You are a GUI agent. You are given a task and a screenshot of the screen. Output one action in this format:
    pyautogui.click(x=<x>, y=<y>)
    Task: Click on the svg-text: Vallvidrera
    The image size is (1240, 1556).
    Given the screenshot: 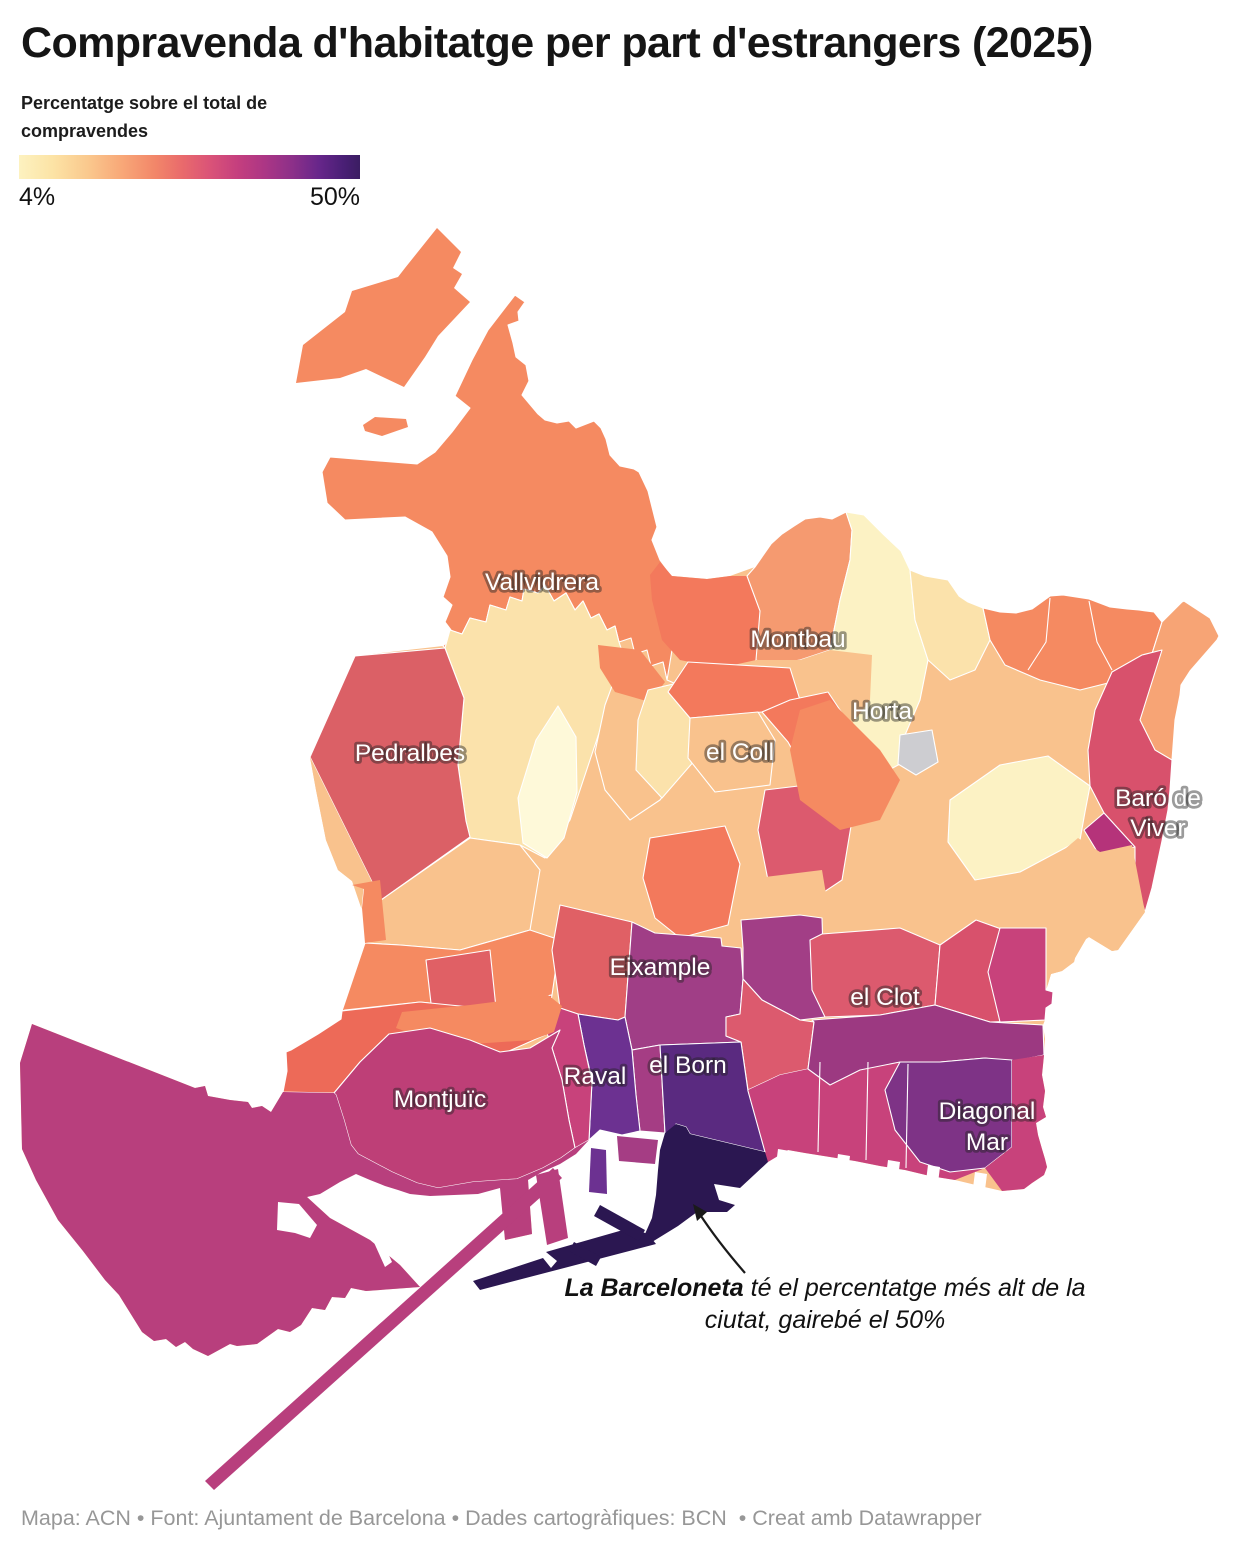 What is the action you would take?
    pyautogui.click(x=542, y=582)
    